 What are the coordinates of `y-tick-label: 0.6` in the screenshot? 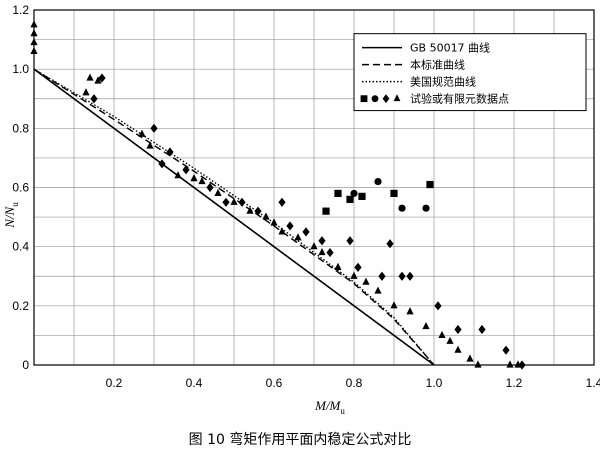 It's located at (20, 188).